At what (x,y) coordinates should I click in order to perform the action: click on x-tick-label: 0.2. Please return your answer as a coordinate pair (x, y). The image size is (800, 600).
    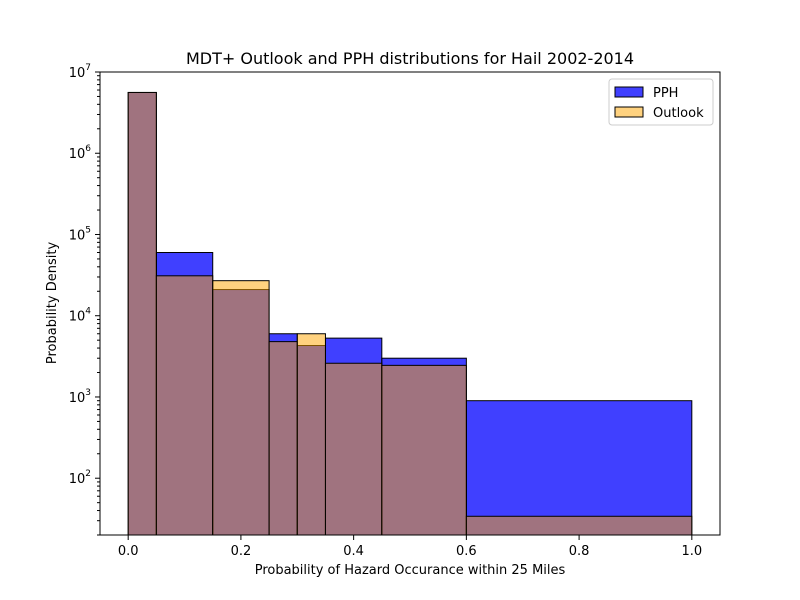
    Looking at the image, I should click on (241, 551).